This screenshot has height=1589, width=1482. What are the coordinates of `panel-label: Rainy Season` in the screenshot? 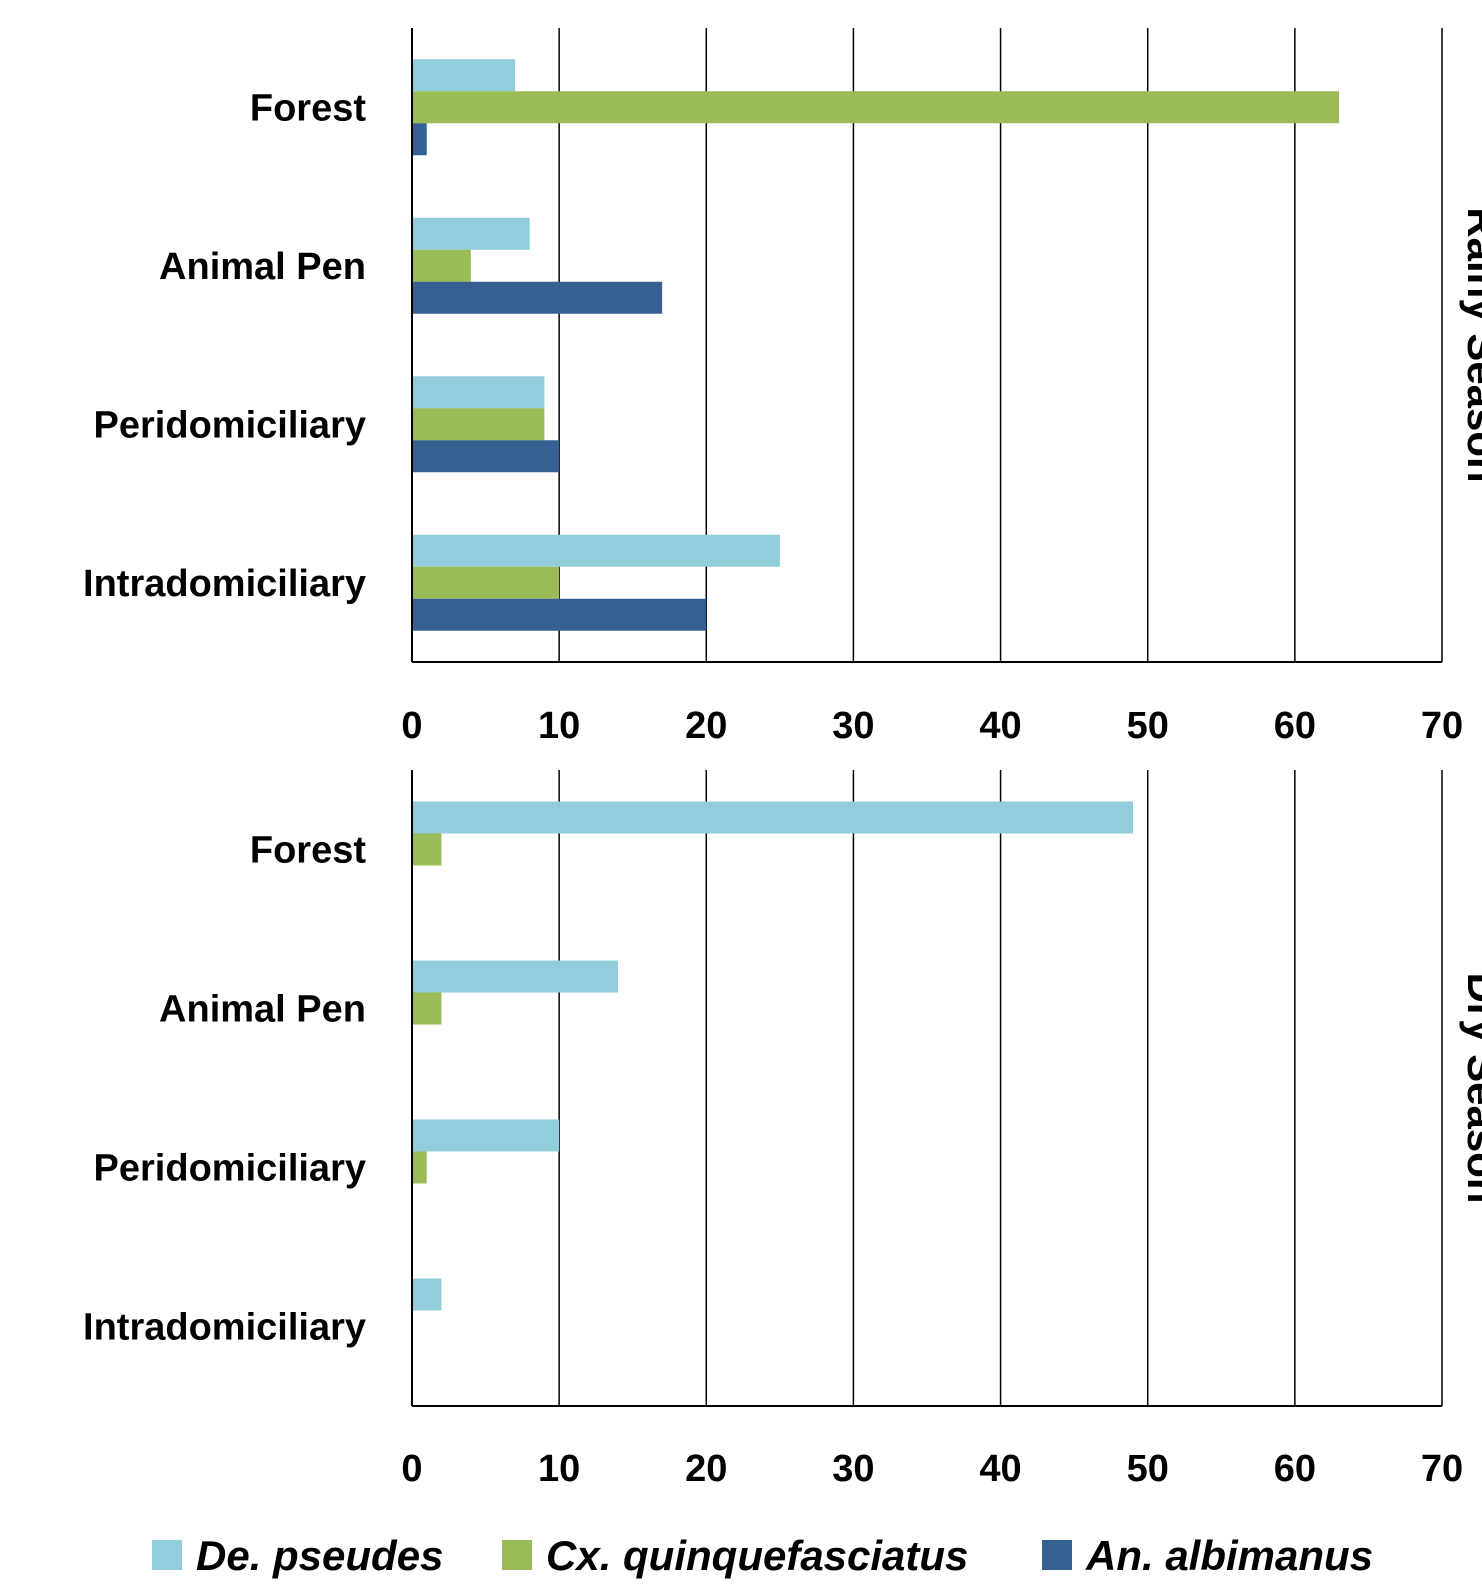 It's located at (1470, 344).